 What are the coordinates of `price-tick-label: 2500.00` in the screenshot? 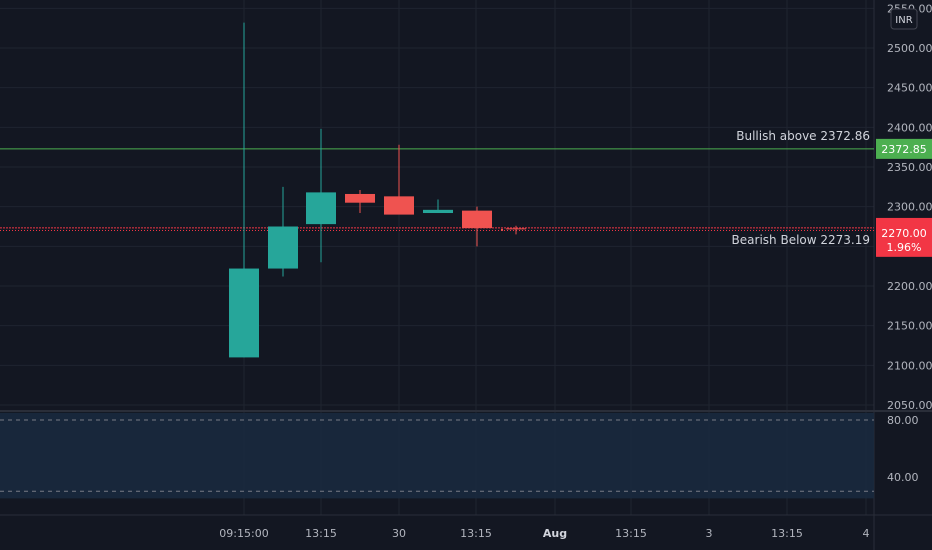 It's located at (909, 48).